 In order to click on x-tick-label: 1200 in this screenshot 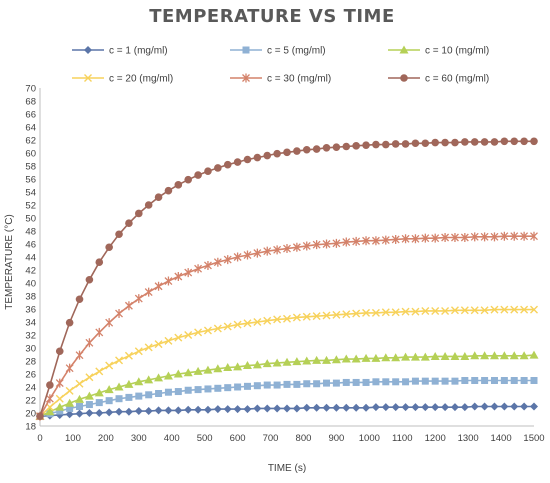, I will do `click(435, 438)`.